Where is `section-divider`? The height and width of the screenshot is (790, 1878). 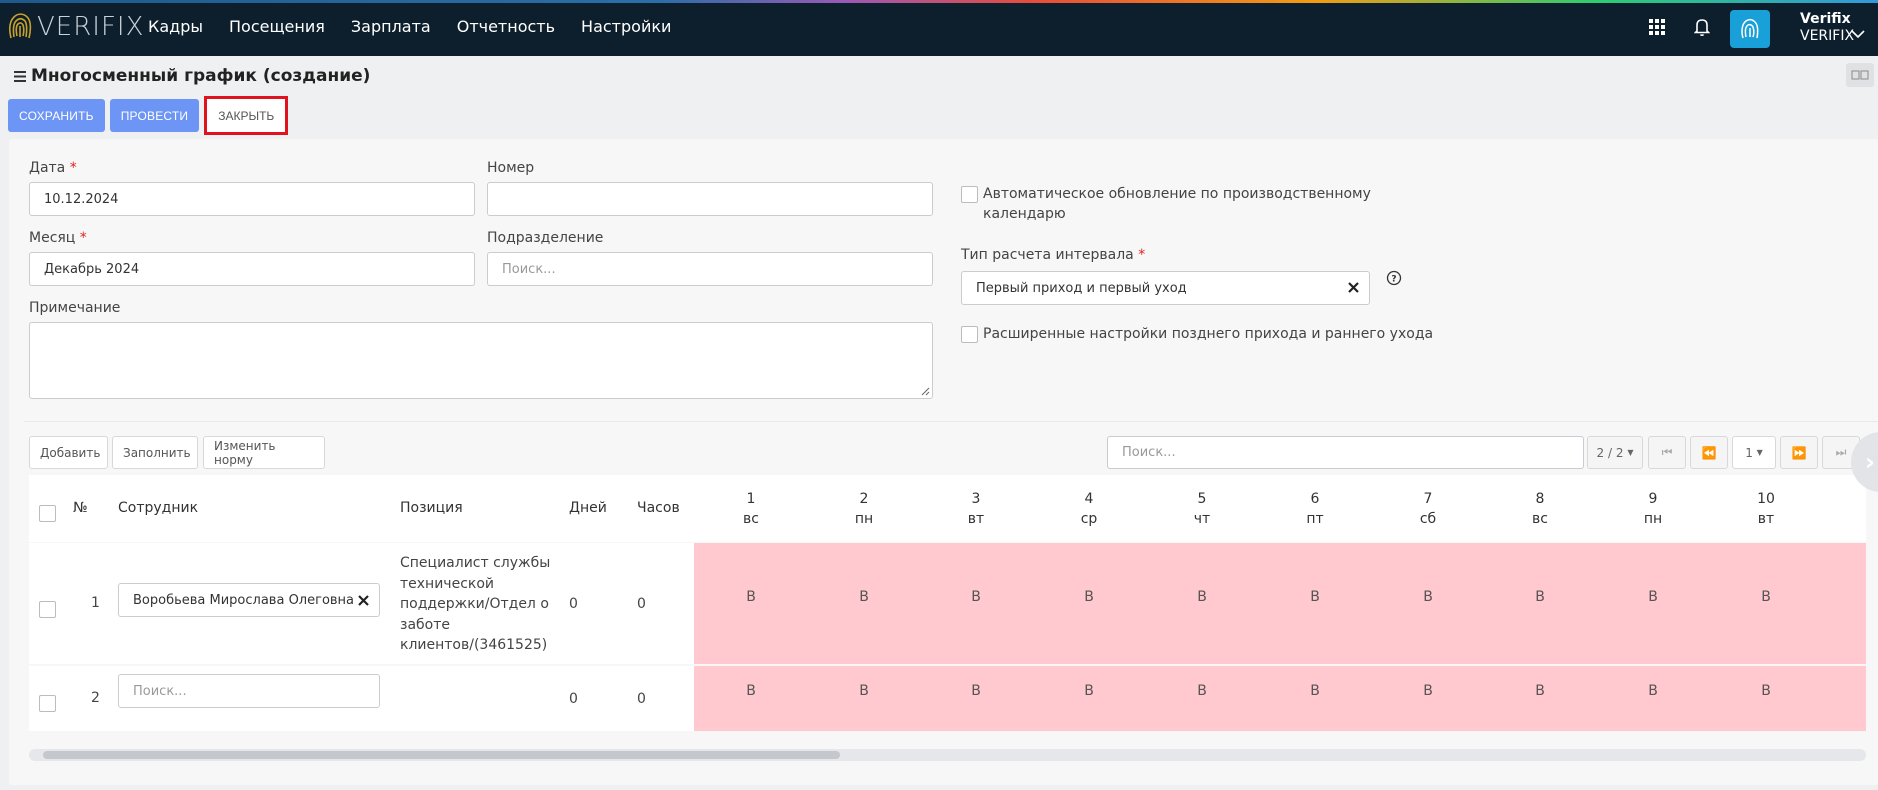
section-divider is located at coordinates (951, 421).